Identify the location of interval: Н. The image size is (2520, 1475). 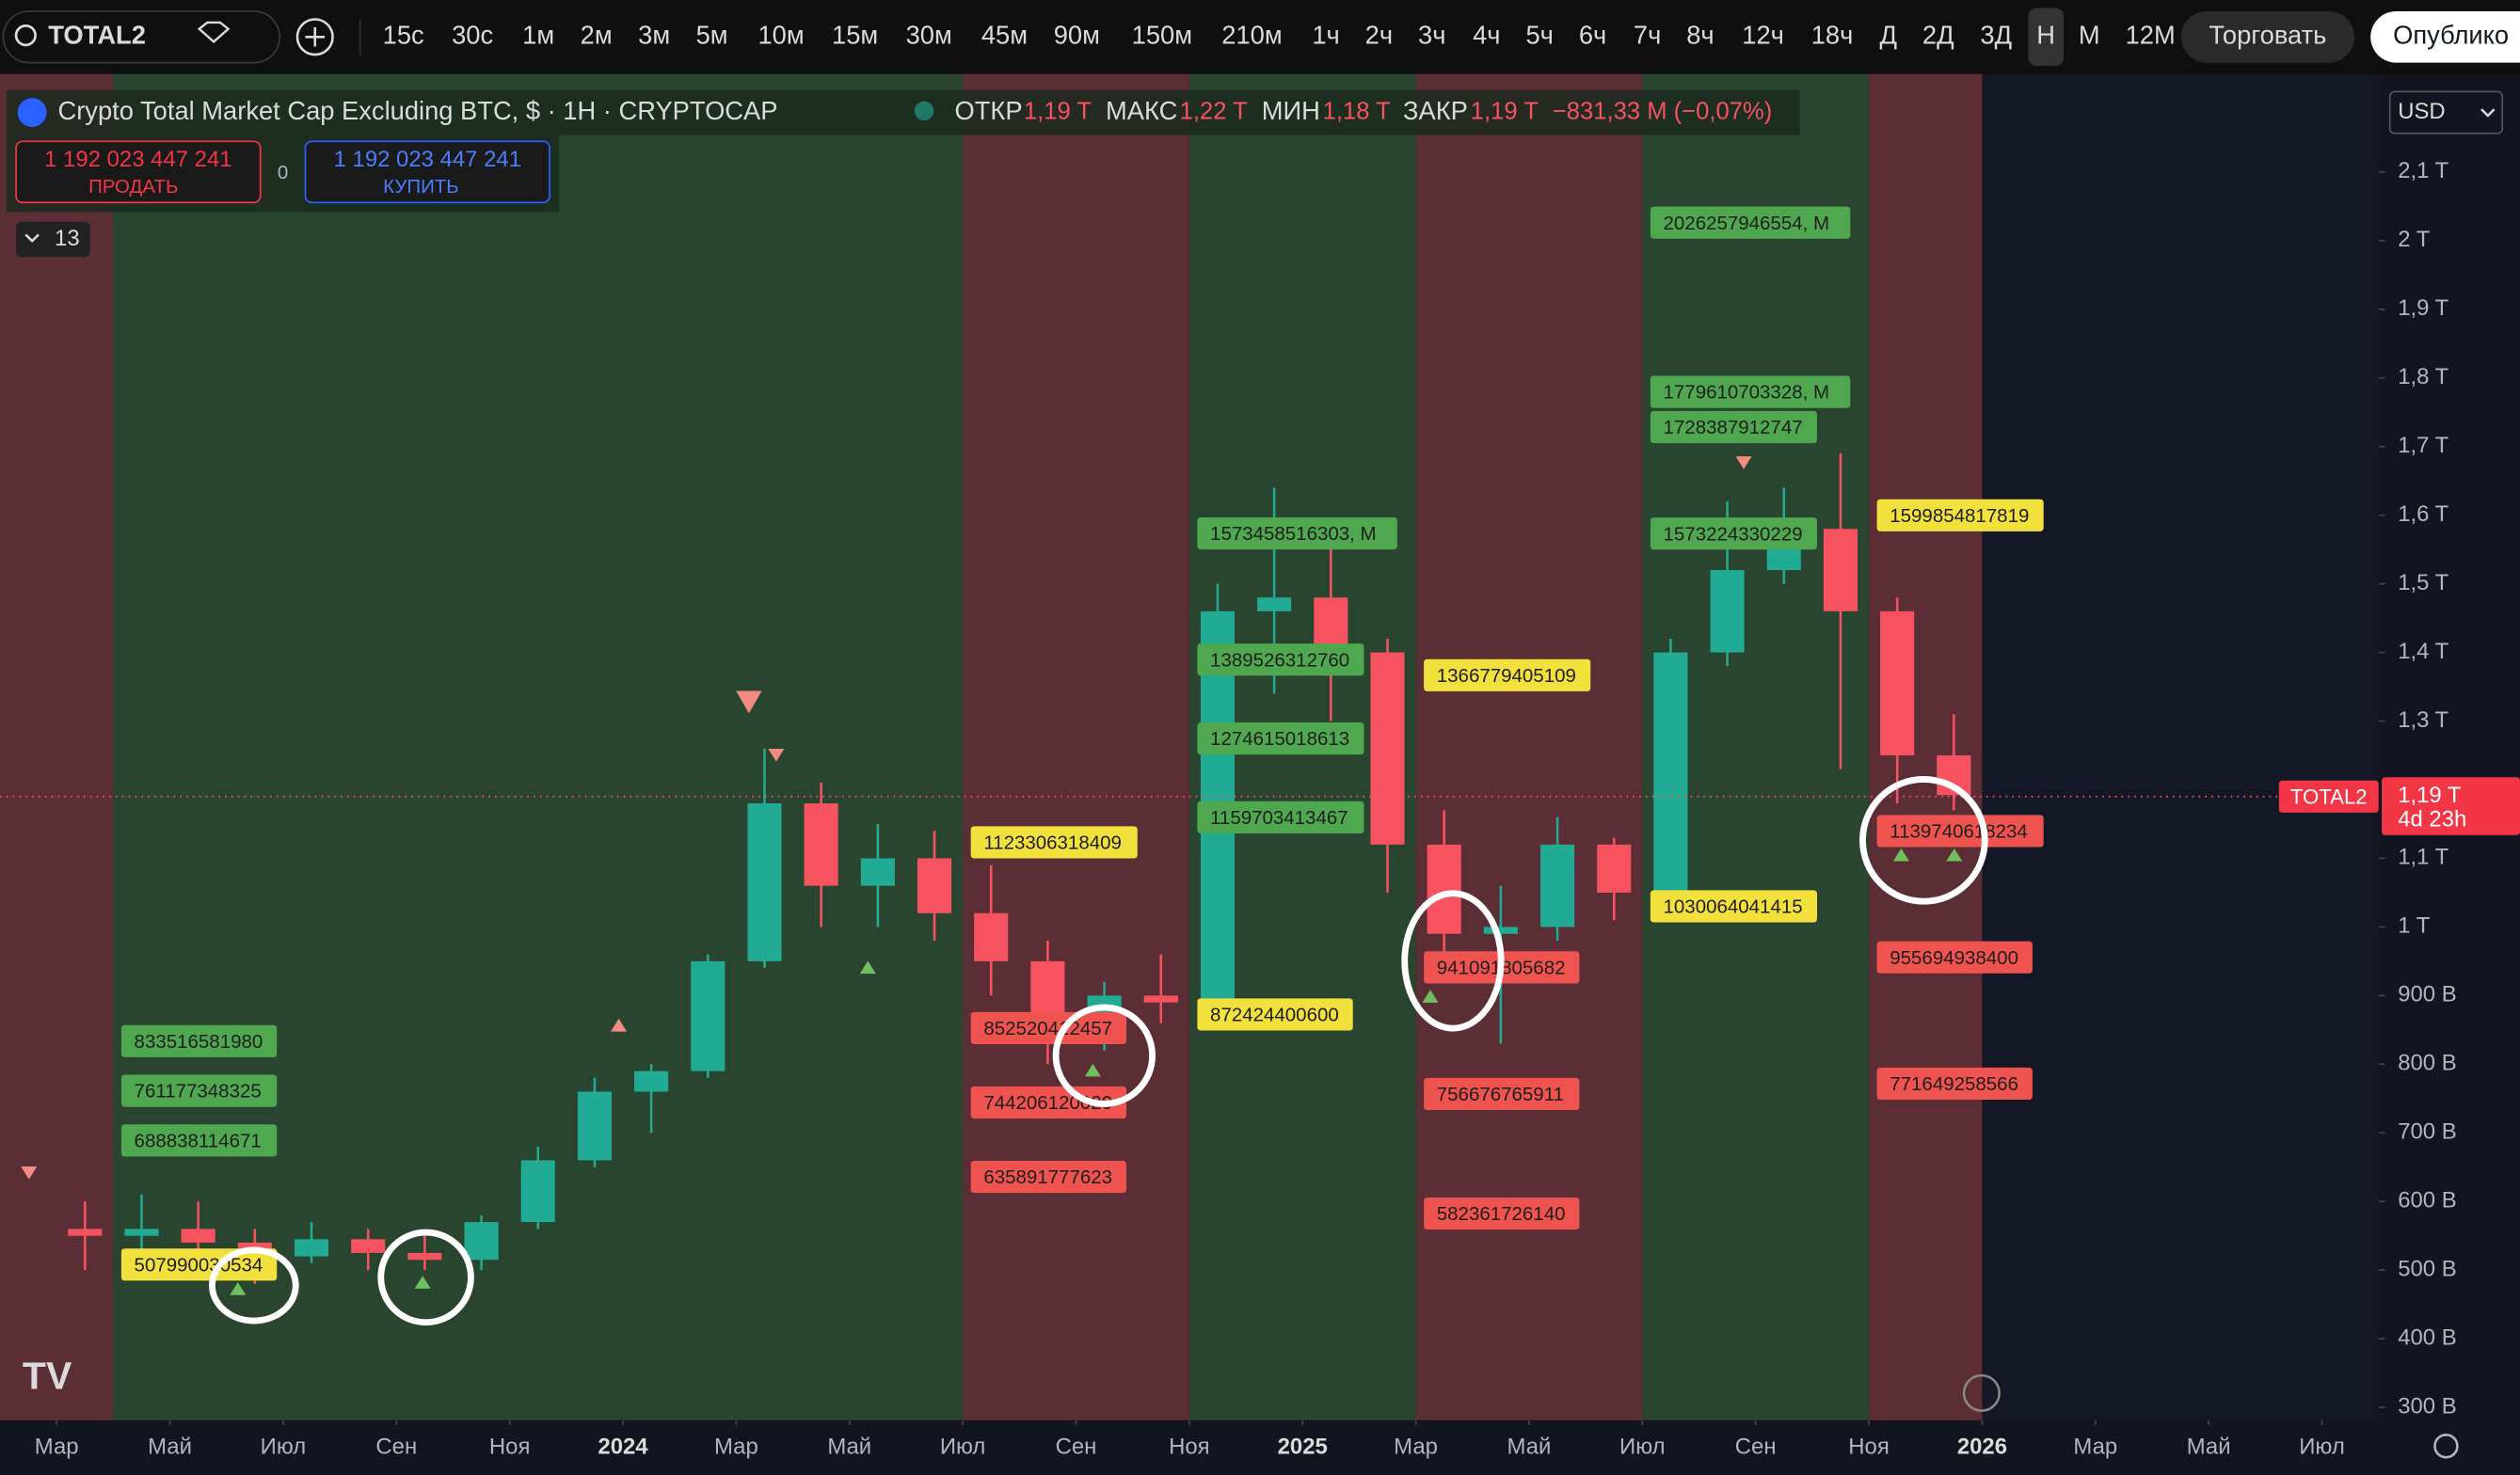
(2045, 35).